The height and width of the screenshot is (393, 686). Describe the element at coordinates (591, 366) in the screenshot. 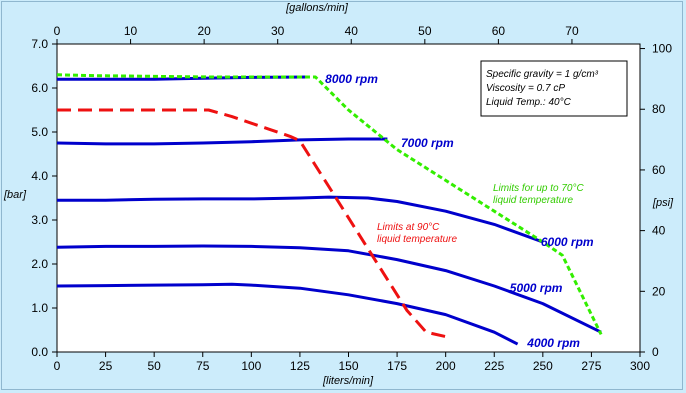

I see `x-bottom-tick-label: 275` at that location.